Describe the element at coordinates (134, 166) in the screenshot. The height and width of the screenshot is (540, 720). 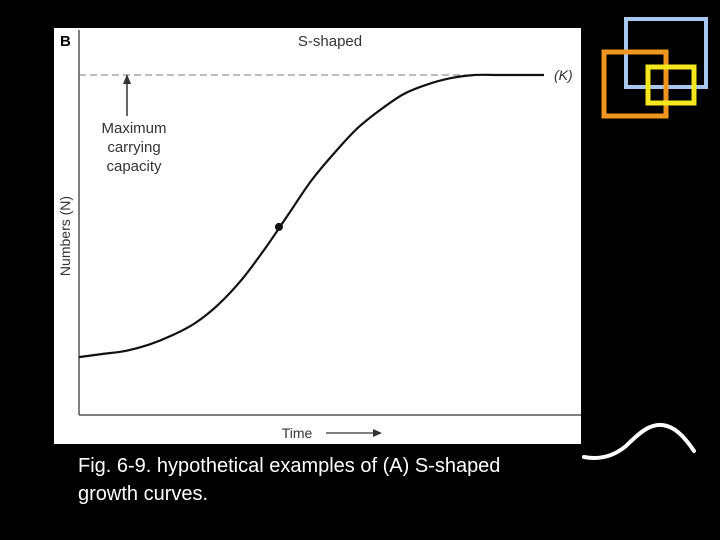
I see `annotation-line-3: capacity` at that location.